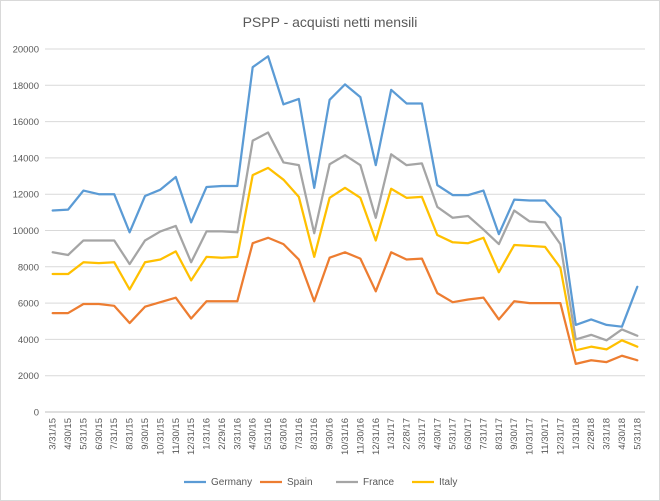  I want to click on x-tick-label: 2/28/18, so click(591, 434).